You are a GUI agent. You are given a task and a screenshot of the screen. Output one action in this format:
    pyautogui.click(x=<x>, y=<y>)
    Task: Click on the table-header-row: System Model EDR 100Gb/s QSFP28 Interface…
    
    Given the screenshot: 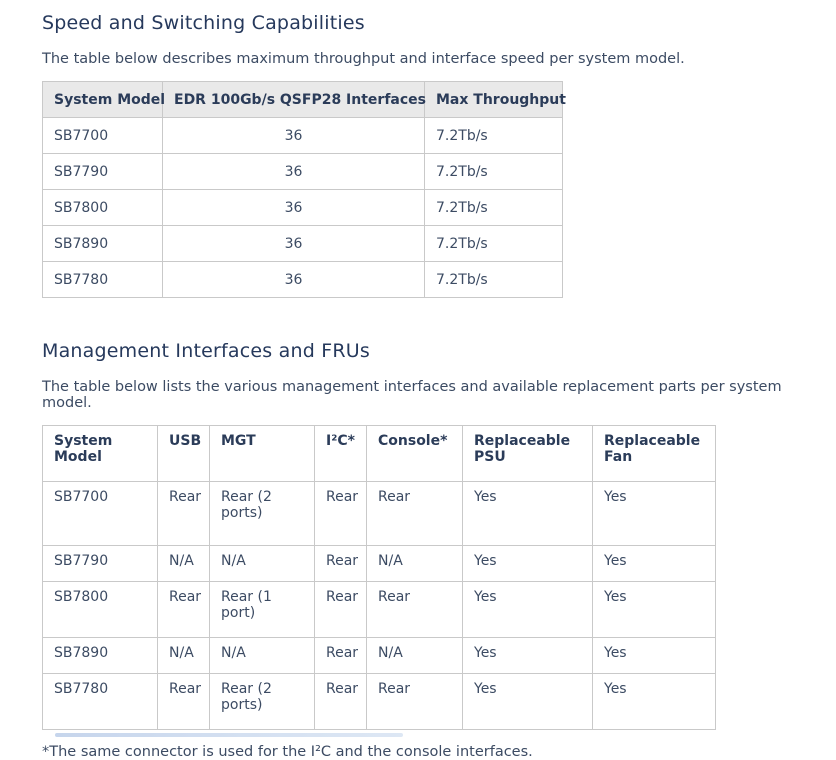 What is the action you would take?
    pyautogui.click(x=304, y=99)
    